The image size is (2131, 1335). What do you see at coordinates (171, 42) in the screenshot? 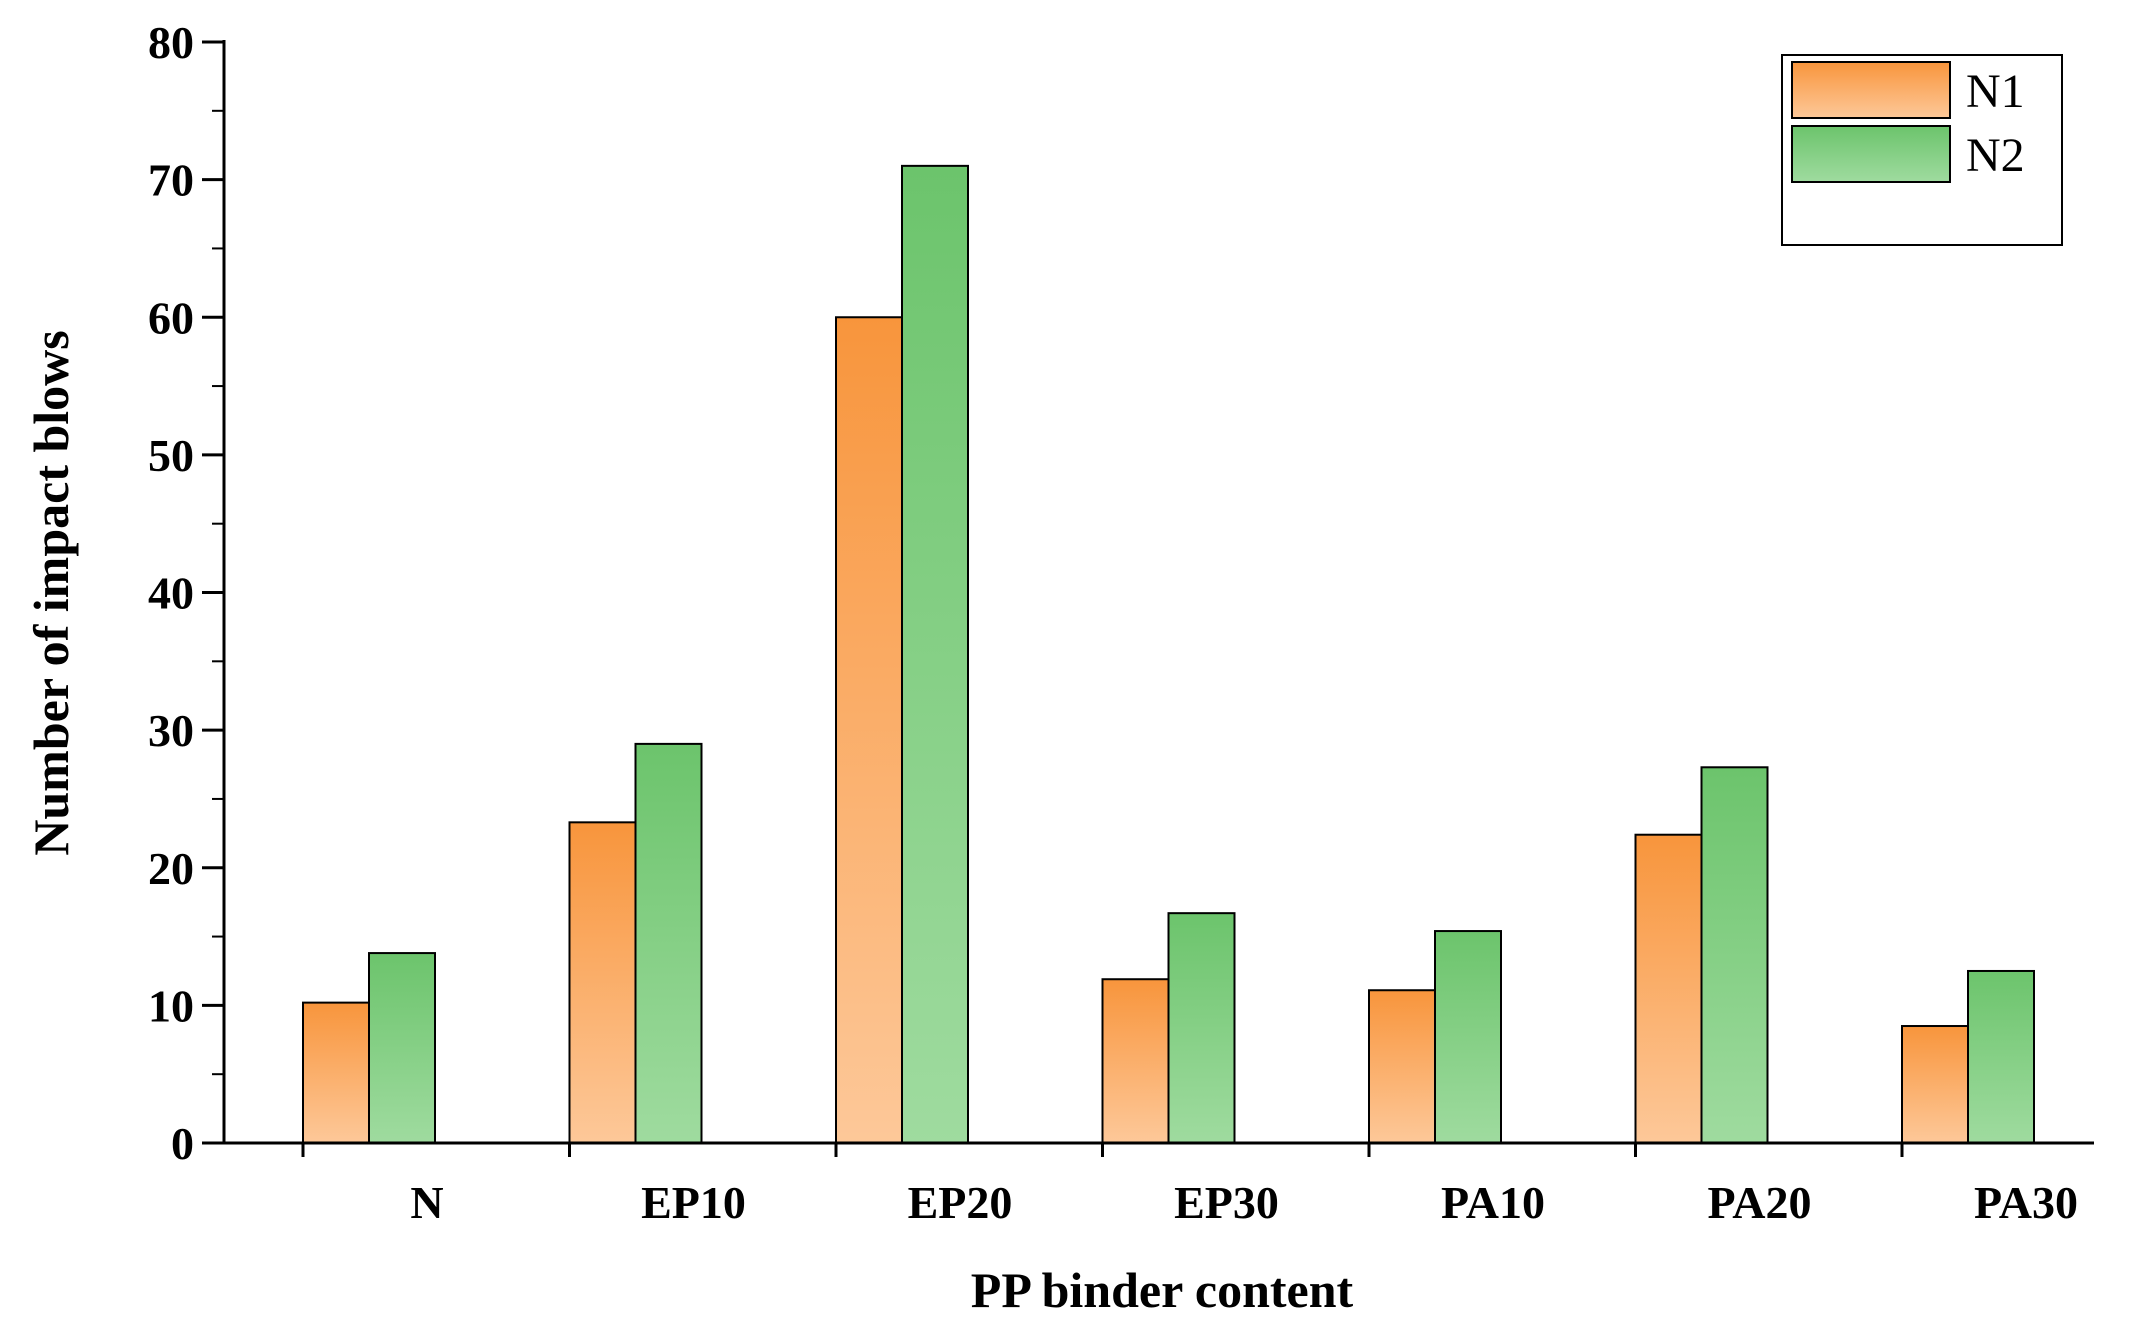
I see `y-tick-label: 80` at bounding box center [171, 42].